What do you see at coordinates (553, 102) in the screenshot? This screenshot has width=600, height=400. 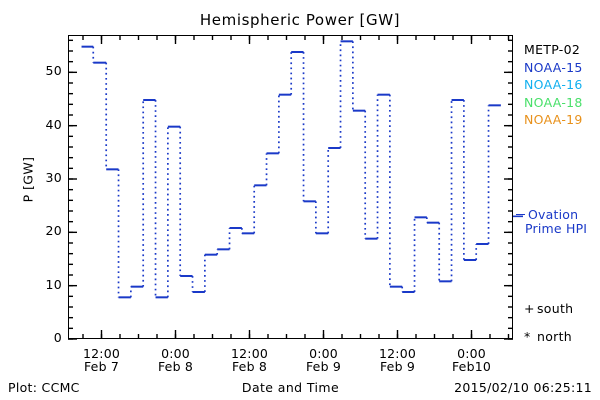 I see `legend-item-noaa-18: NOAA-18` at bounding box center [553, 102].